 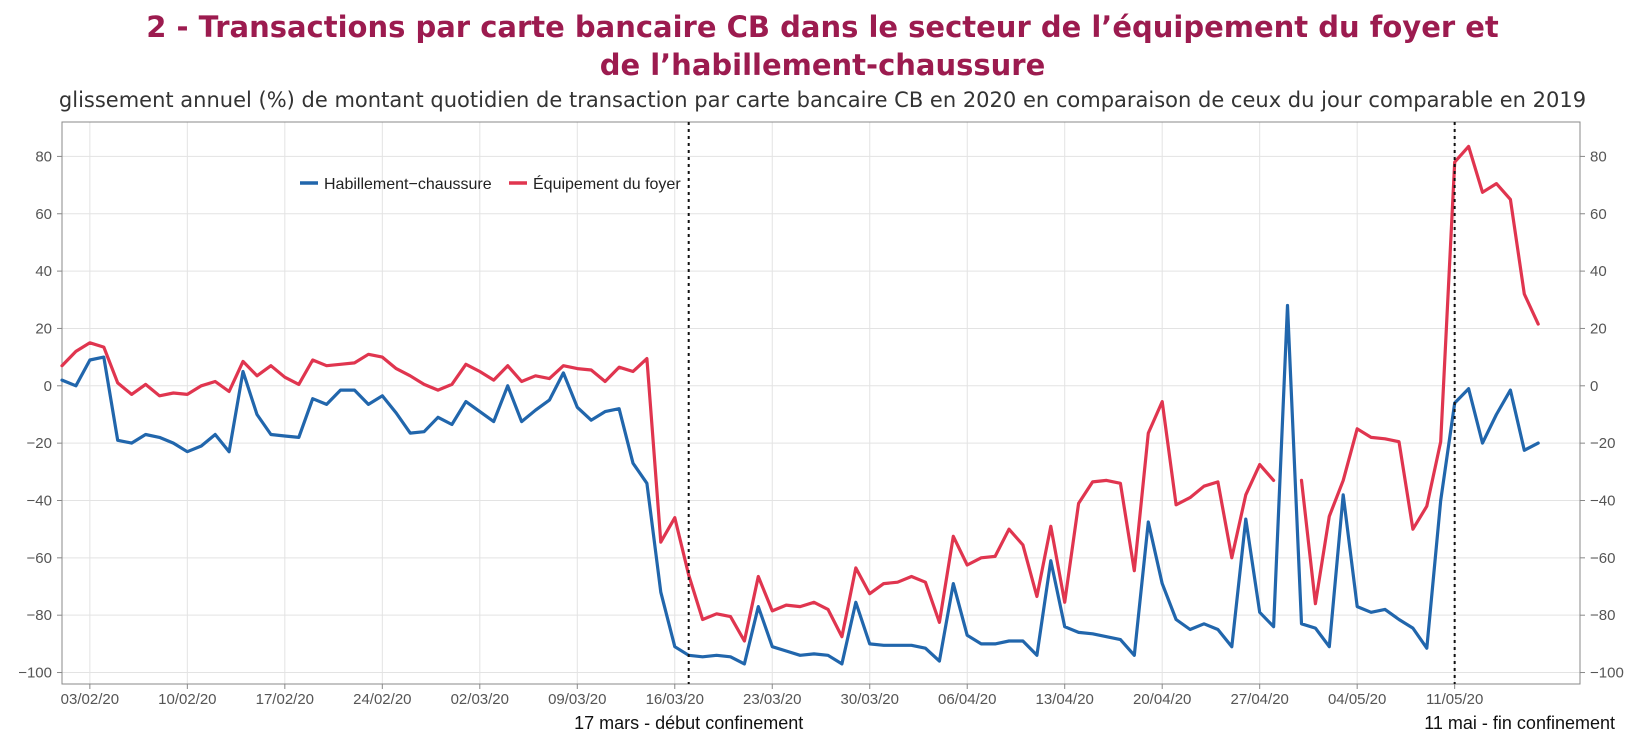 What do you see at coordinates (870, 699) in the screenshot?
I see `x-tick-label: 30/03/20` at bounding box center [870, 699].